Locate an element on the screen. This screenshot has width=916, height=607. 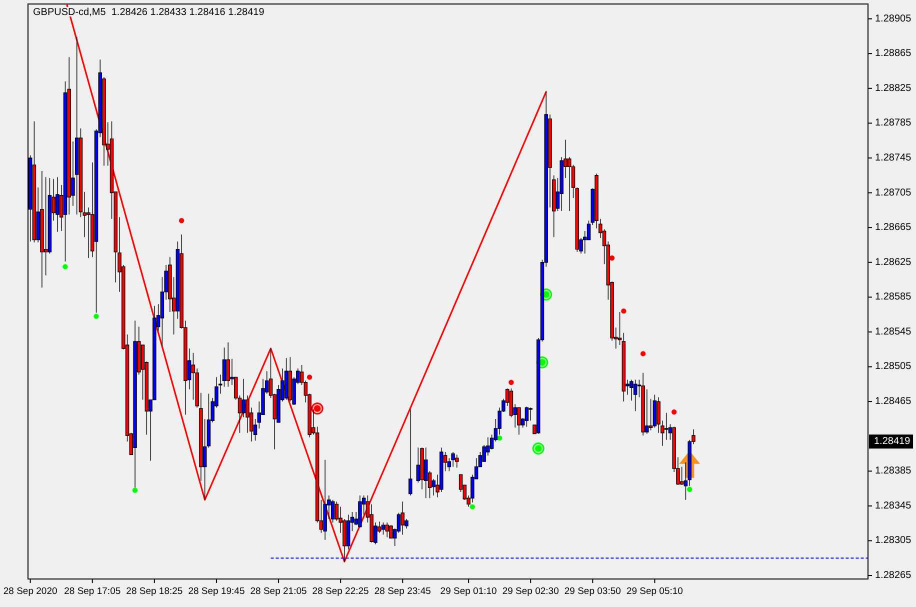
y-tick-label: 1.28305 is located at coordinates (893, 540).